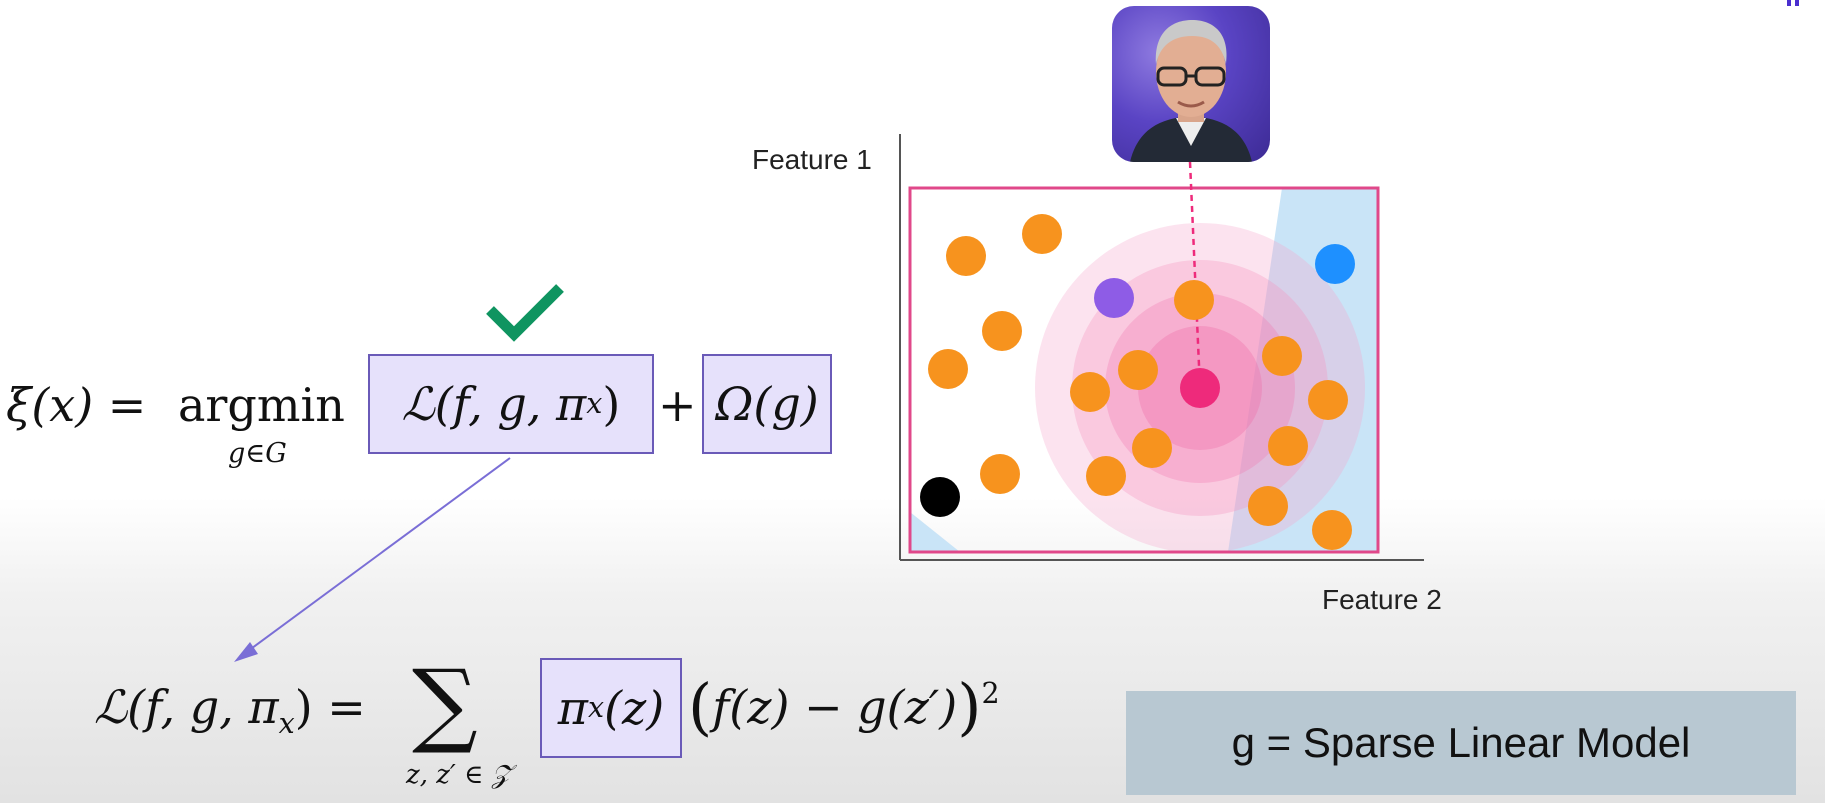  I want to click on sum-symbol: ∑, so click(445, 703).